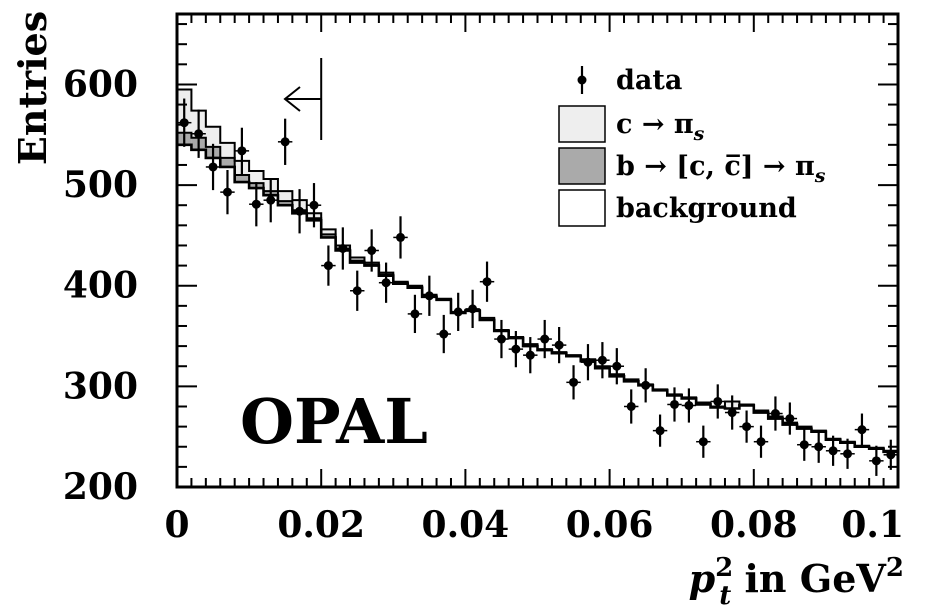 This screenshot has height=614, width=929. I want to click on opal-label: OPAL, so click(334, 421).